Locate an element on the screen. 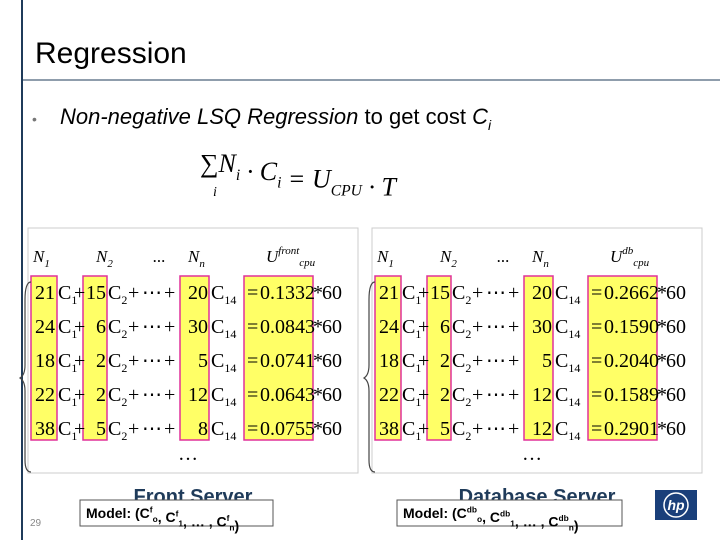 The image size is (720, 540). variable: C14 is located at coordinates (567, 328).